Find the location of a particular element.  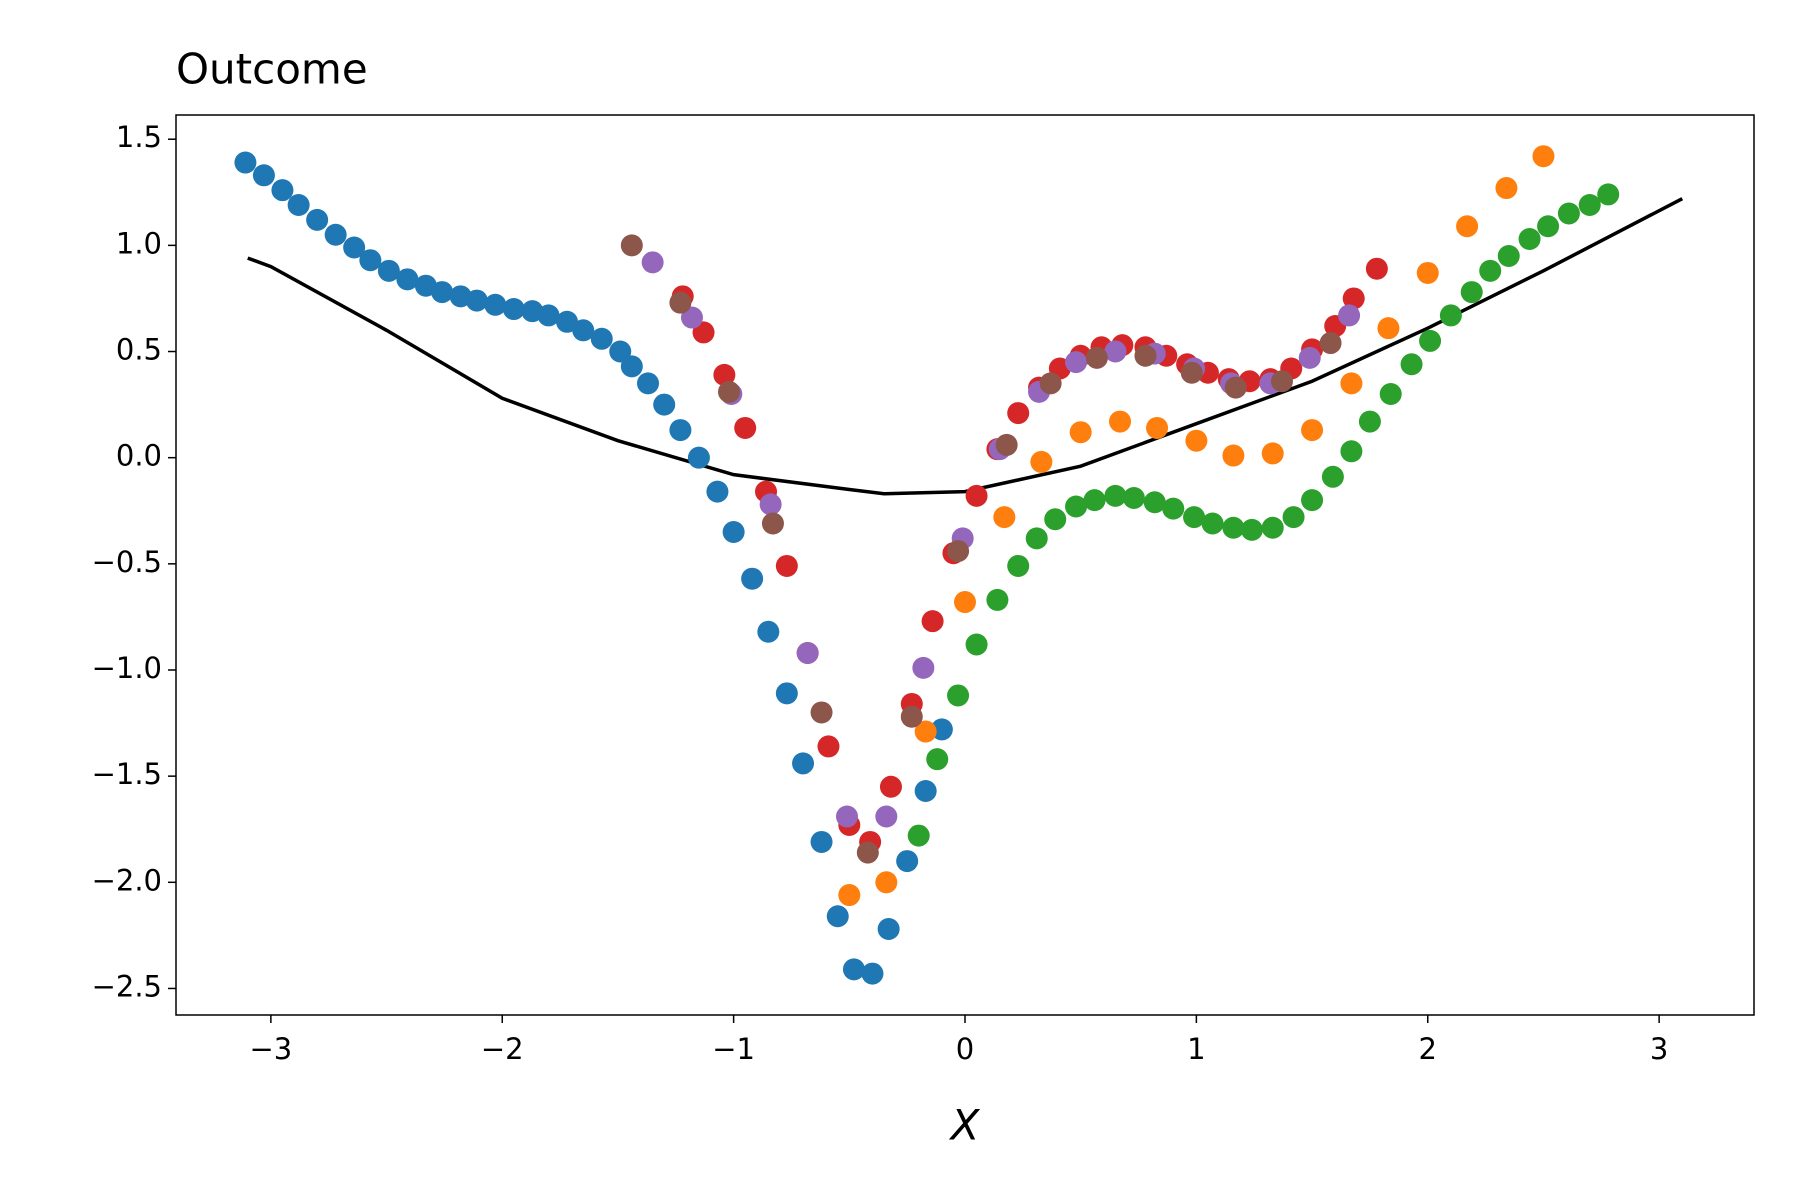

x-tick-label: −3 is located at coordinates (270, 1049).